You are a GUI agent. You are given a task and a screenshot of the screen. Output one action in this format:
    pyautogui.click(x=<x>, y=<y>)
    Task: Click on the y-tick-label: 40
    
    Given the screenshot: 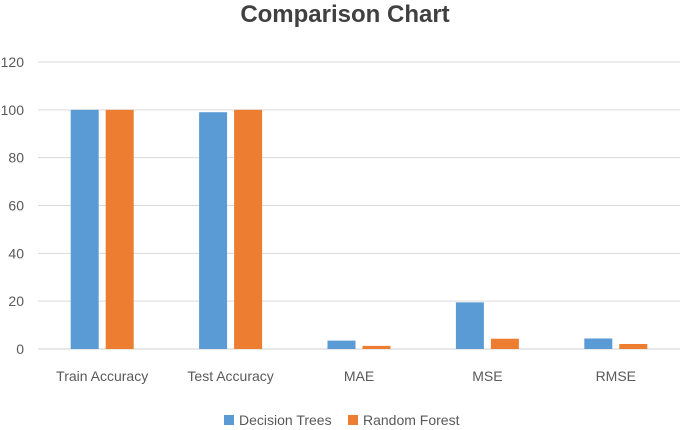 What is the action you would take?
    pyautogui.click(x=16, y=253)
    